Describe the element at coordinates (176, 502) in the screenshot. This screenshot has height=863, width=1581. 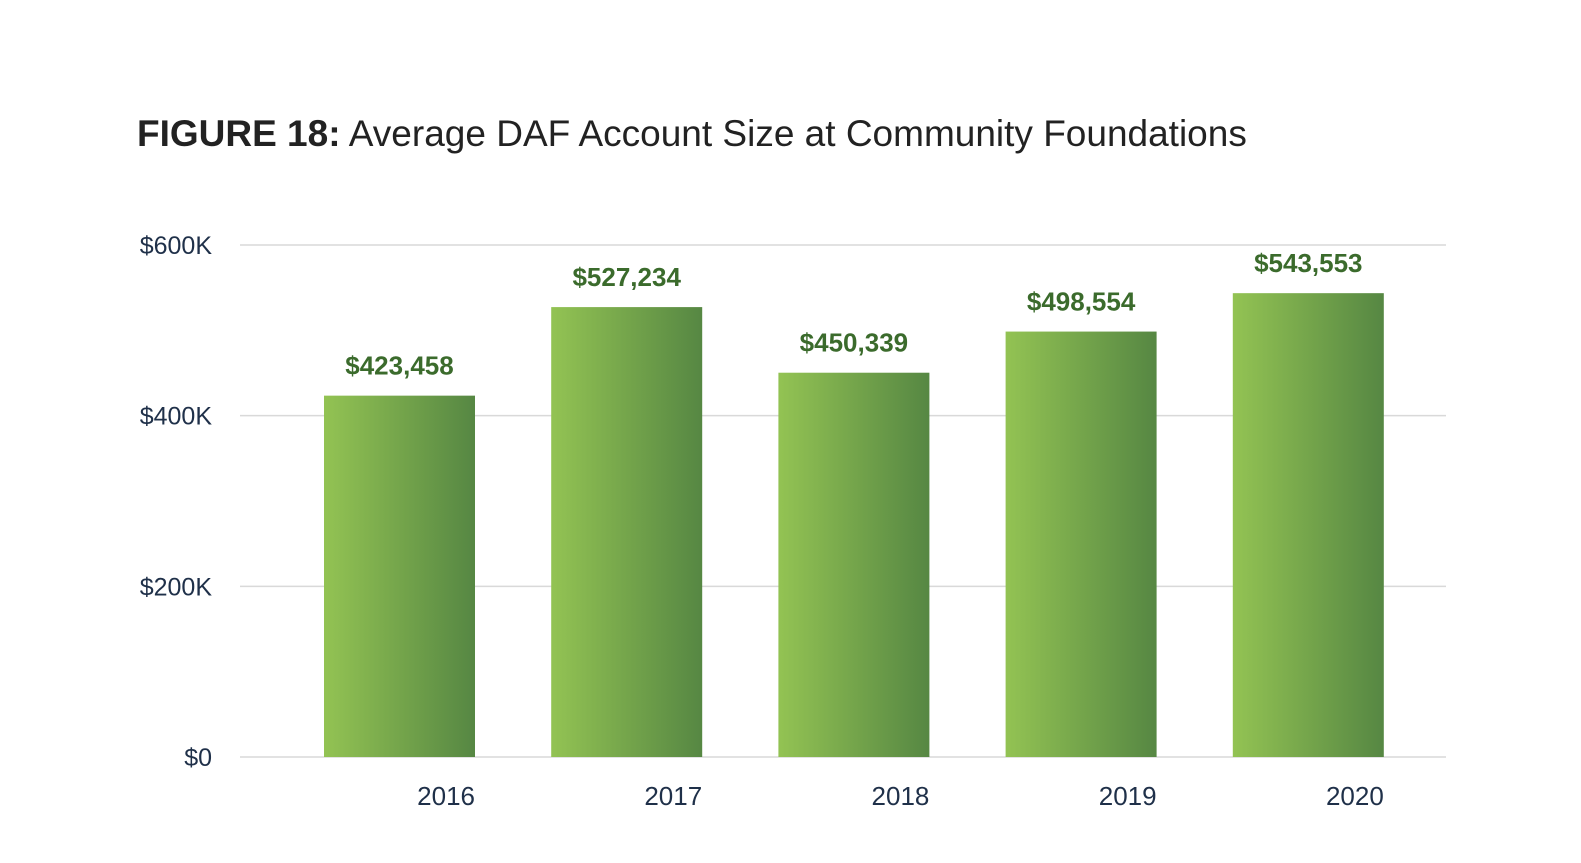
I see `y-axis-tick-labels: $0 $200K $400K $600K` at that location.